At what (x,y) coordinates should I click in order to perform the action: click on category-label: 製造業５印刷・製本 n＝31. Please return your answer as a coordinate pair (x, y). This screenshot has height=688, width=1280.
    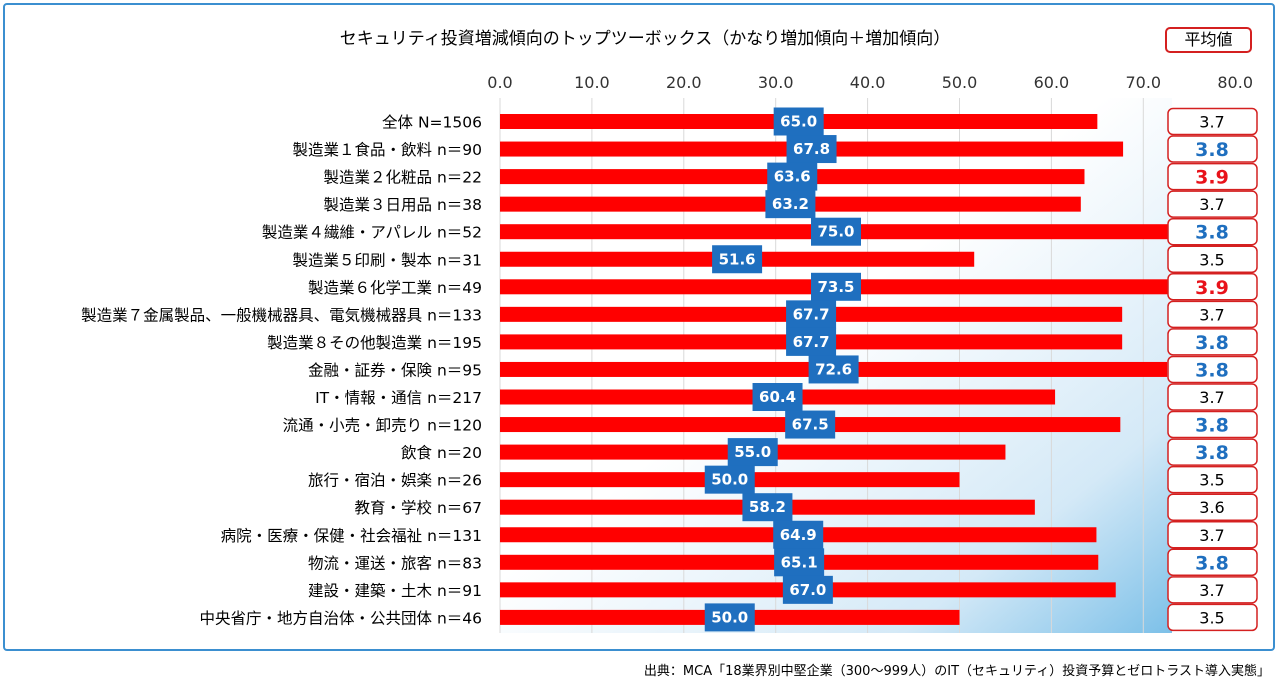
    Looking at the image, I should click on (387, 260).